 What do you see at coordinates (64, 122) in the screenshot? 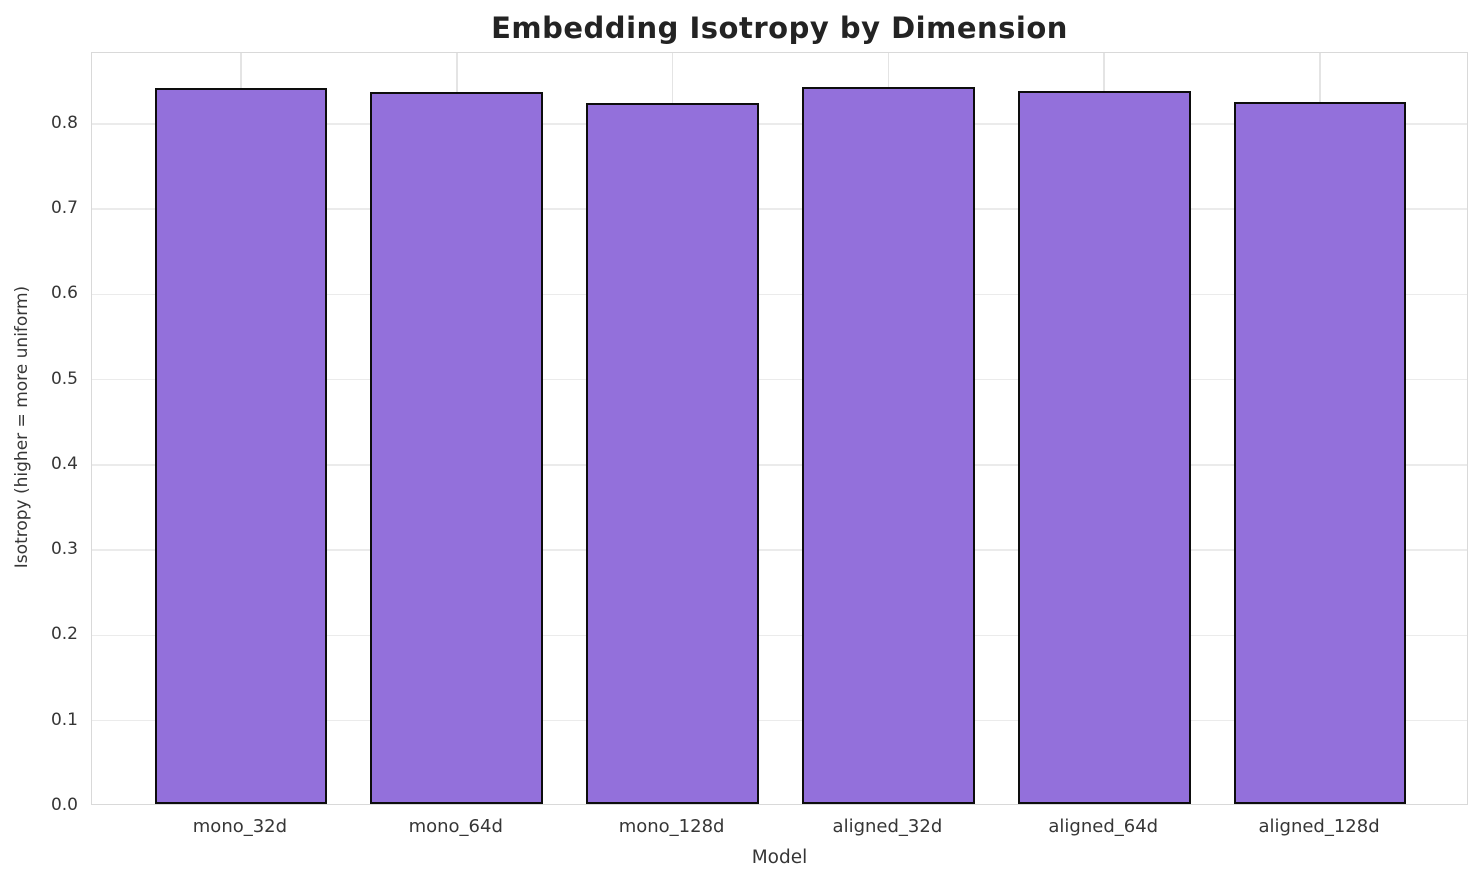
I see `y-tick-label: 0.8` at bounding box center [64, 122].